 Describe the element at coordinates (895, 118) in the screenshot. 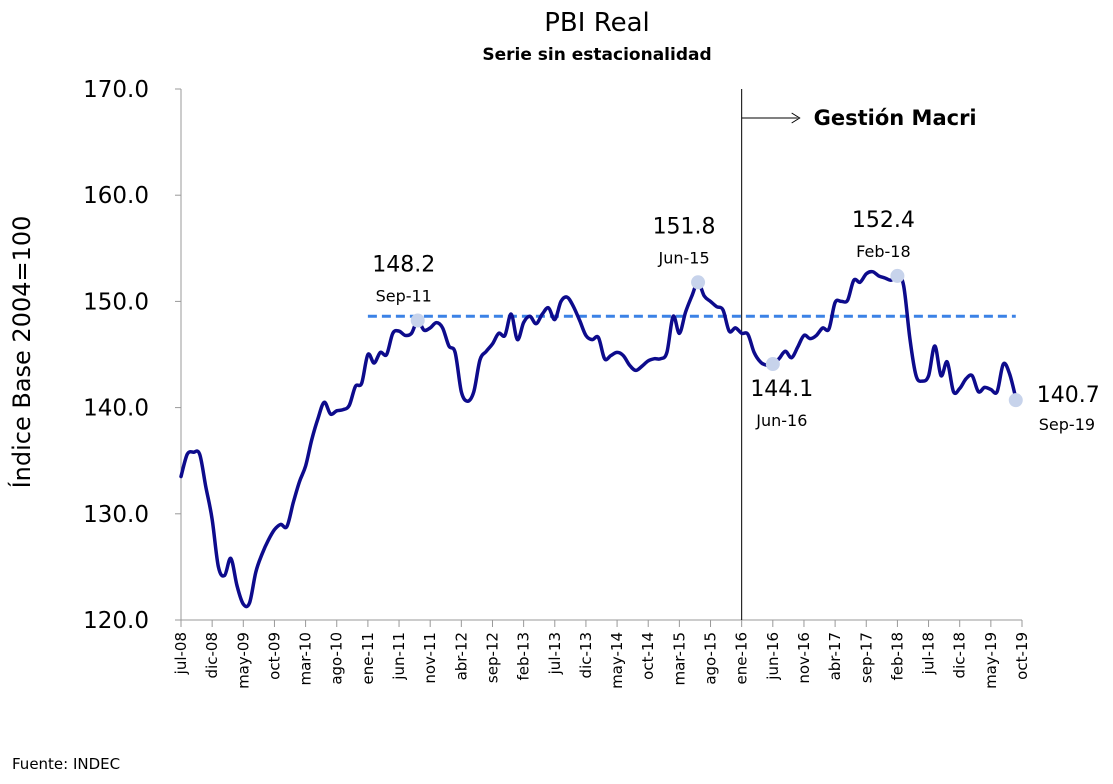

I see `gestion-macri-label: Gestión Macri` at that location.